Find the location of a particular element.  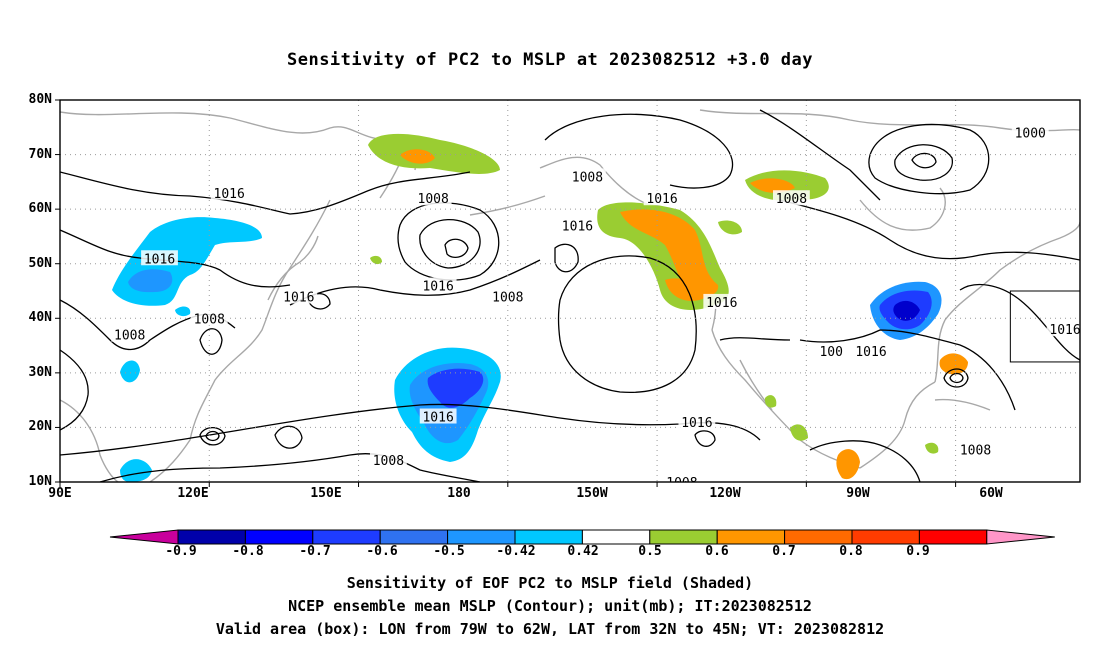

contour-1016-asia-mid is located at coordinates (175, 258).